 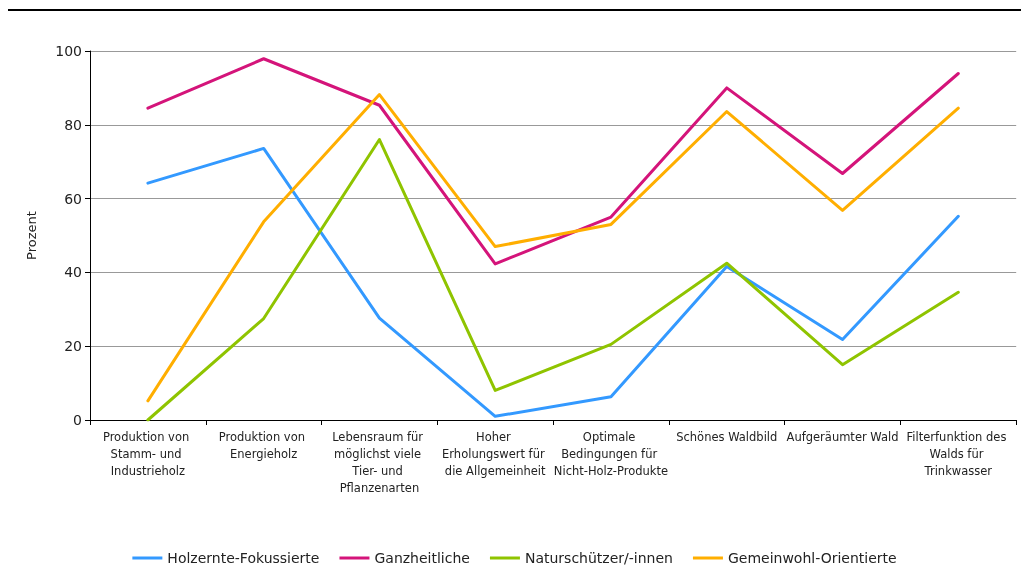 I want to click on x-tick-label: Produktion von Stamm- und Industrieholz, so click(x=147, y=453).